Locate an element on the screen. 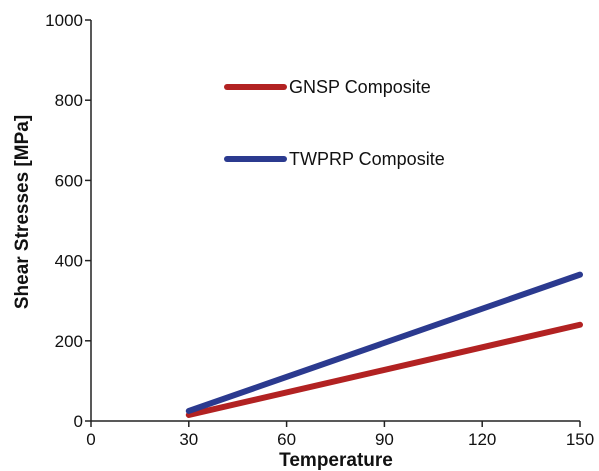 The image size is (599, 471). y-tick-label: 0 is located at coordinates (78, 421).